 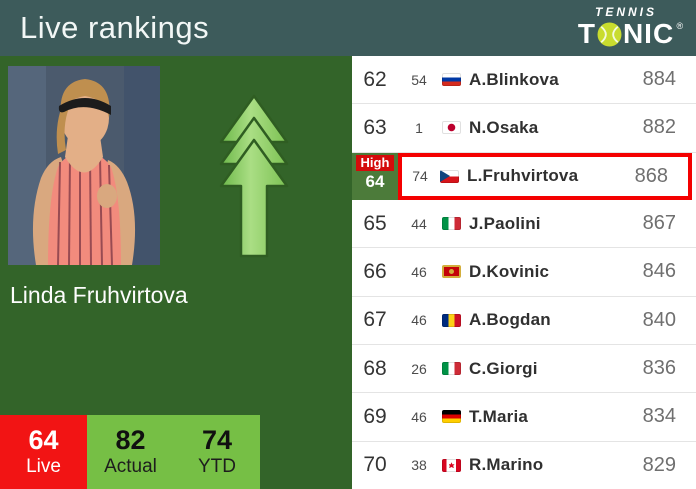 I want to click on header: Live rankings TENNIS T NIC ®, so click(x=348, y=28).